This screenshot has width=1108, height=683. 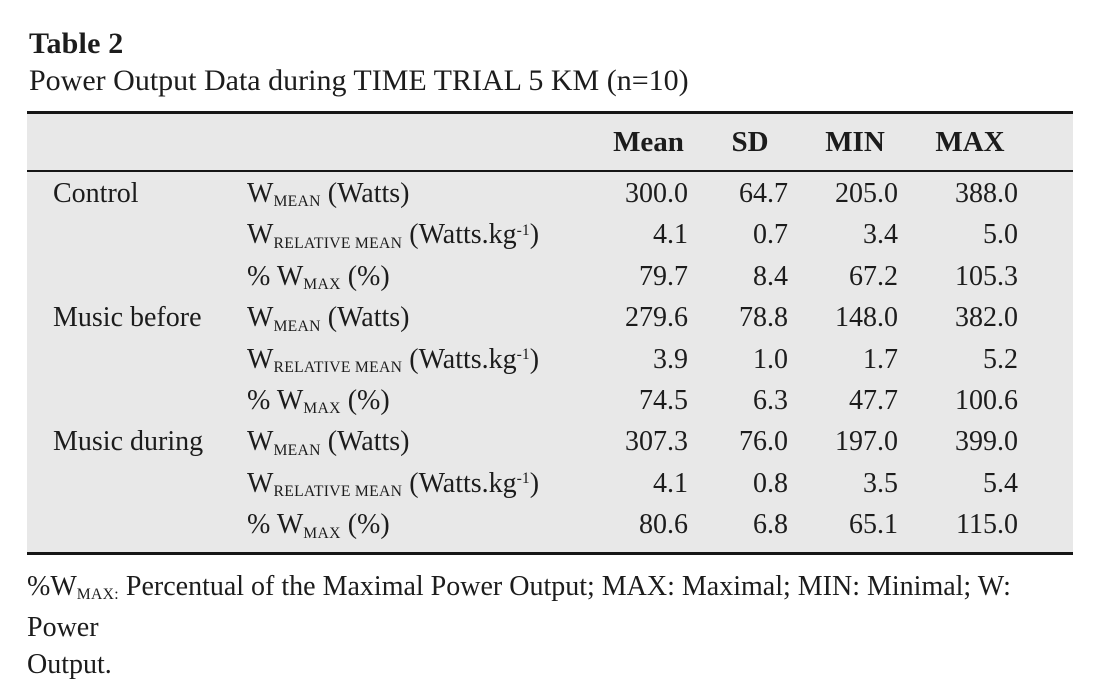 I want to click on cell-mean: 80.6, so click(x=663, y=525).